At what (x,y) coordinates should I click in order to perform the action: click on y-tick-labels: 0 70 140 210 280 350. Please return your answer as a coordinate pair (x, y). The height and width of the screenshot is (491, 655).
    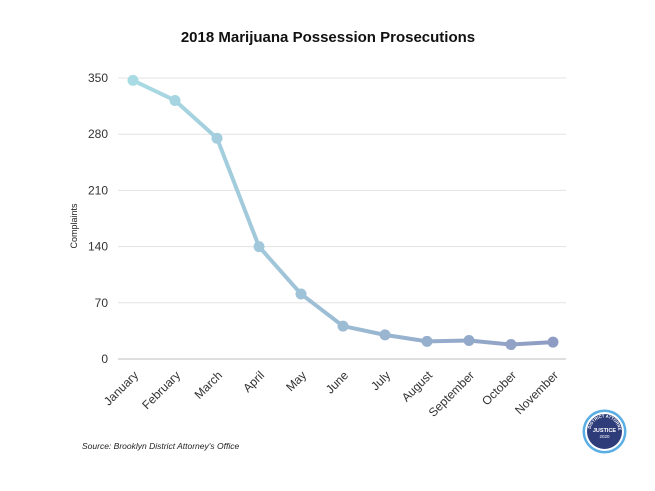
    Looking at the image, I should click on (98, 218).